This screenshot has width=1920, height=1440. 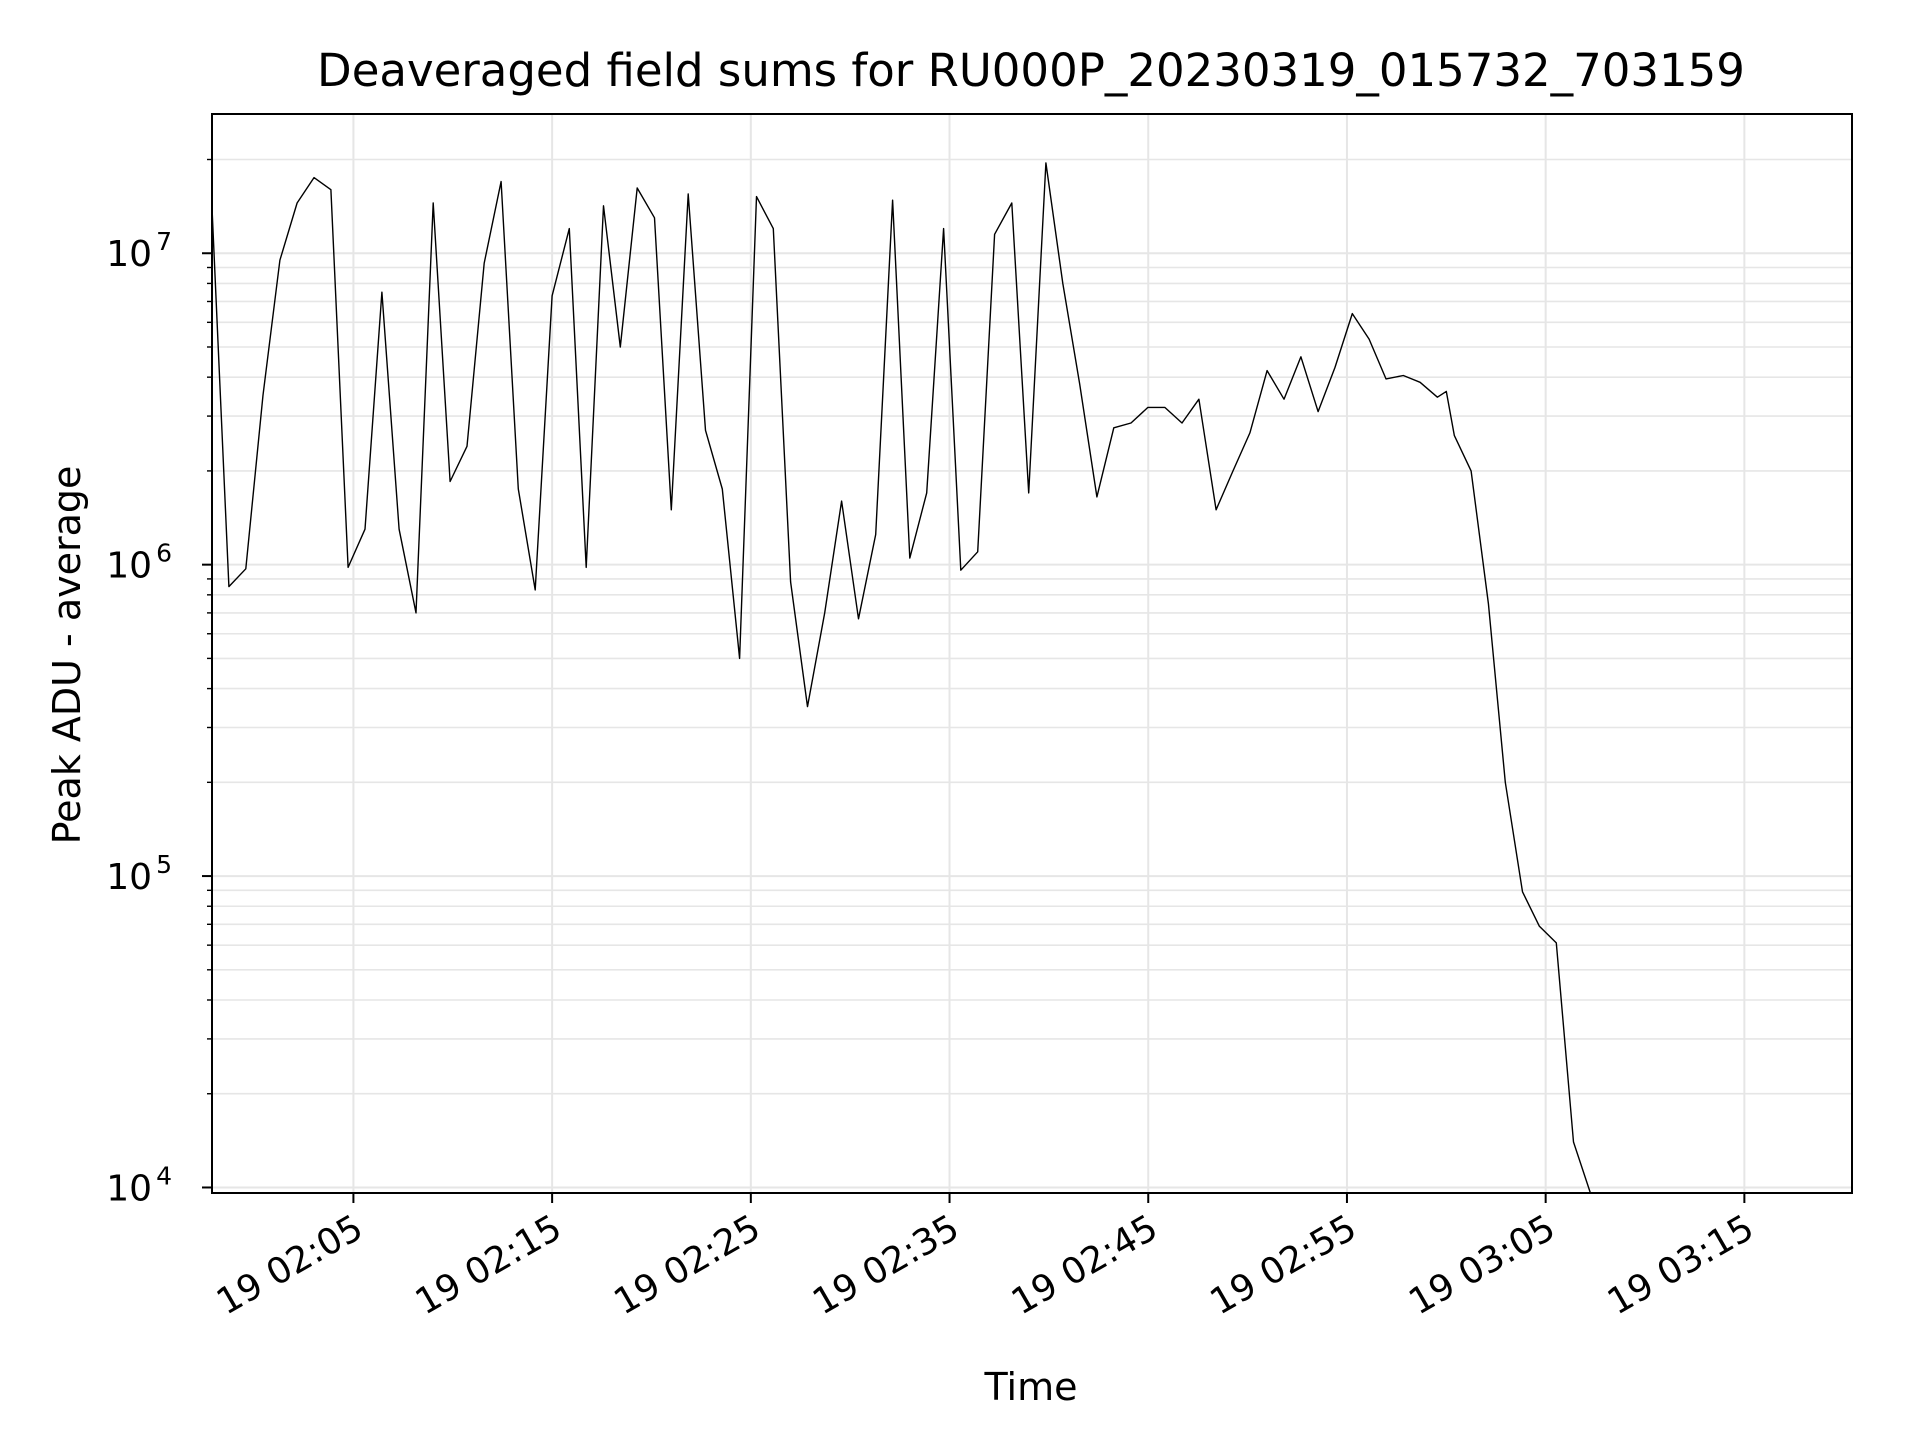 I want to click on y-axis-label: Peak ADU - average, so click(x=67, y=655).